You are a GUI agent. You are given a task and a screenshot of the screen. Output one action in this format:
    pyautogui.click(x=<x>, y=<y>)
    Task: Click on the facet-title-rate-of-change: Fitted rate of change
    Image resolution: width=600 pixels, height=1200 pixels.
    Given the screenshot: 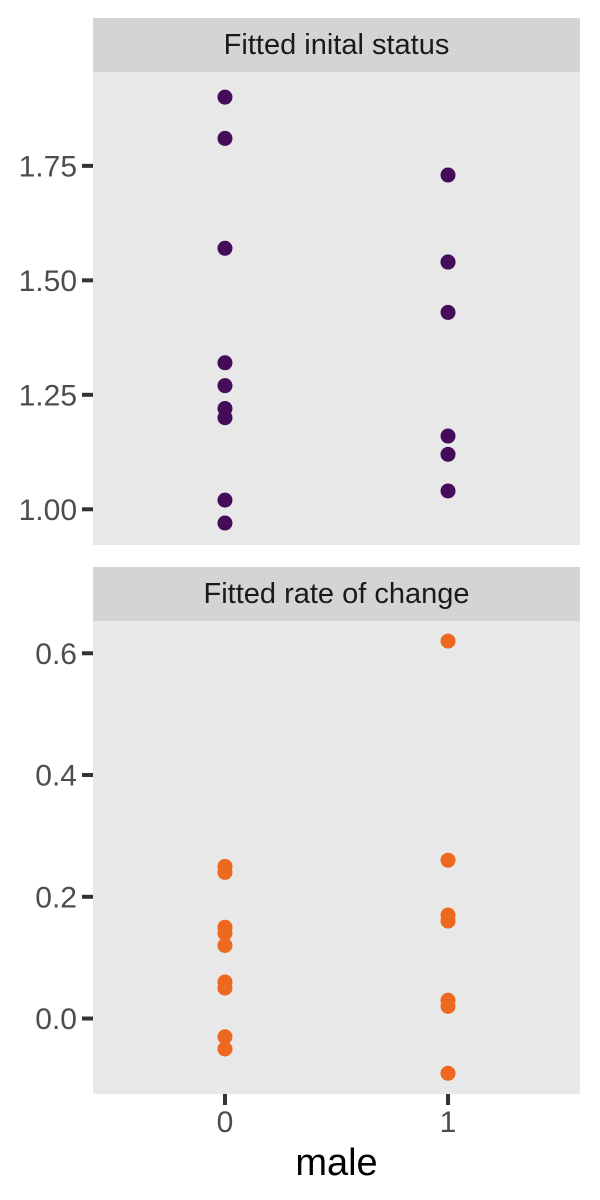 What is the action you would take?
    pyautogui.click(x=336, y=593)
    